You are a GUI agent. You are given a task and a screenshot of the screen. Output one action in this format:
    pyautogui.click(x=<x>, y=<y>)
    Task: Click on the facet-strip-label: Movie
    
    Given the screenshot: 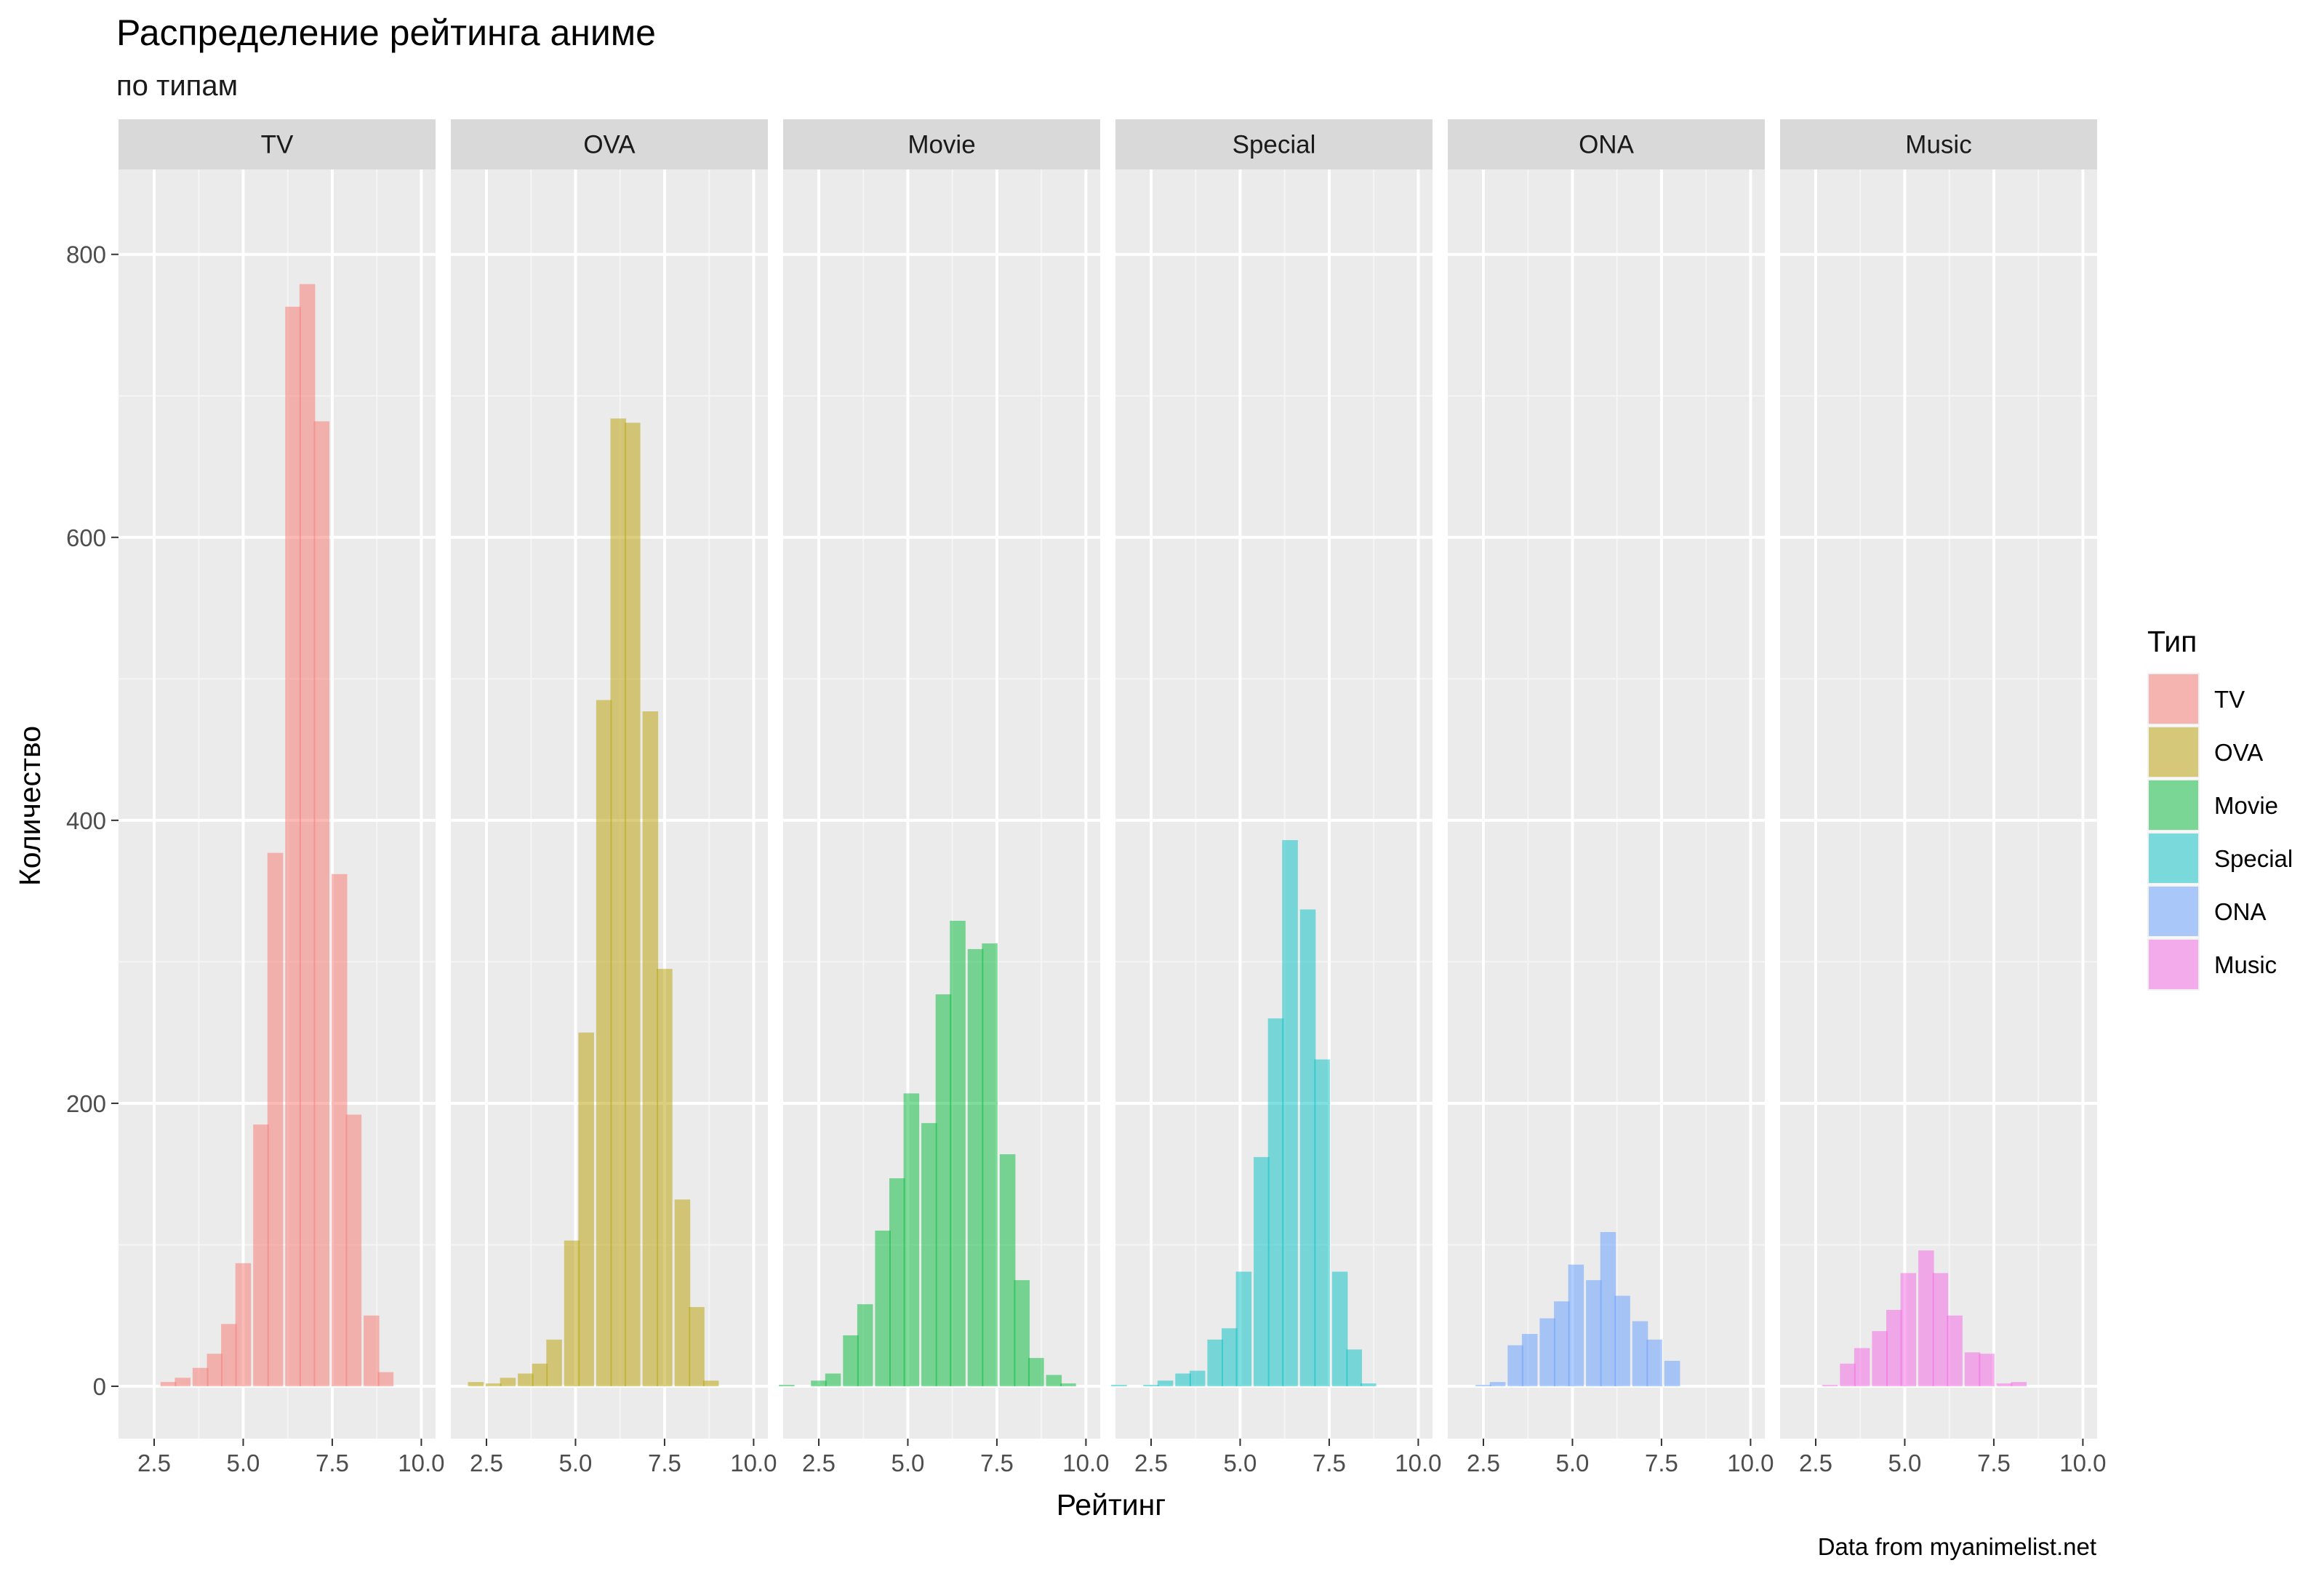 What is the action you would take?
    pyautogui.click(x=941, y=145)
    